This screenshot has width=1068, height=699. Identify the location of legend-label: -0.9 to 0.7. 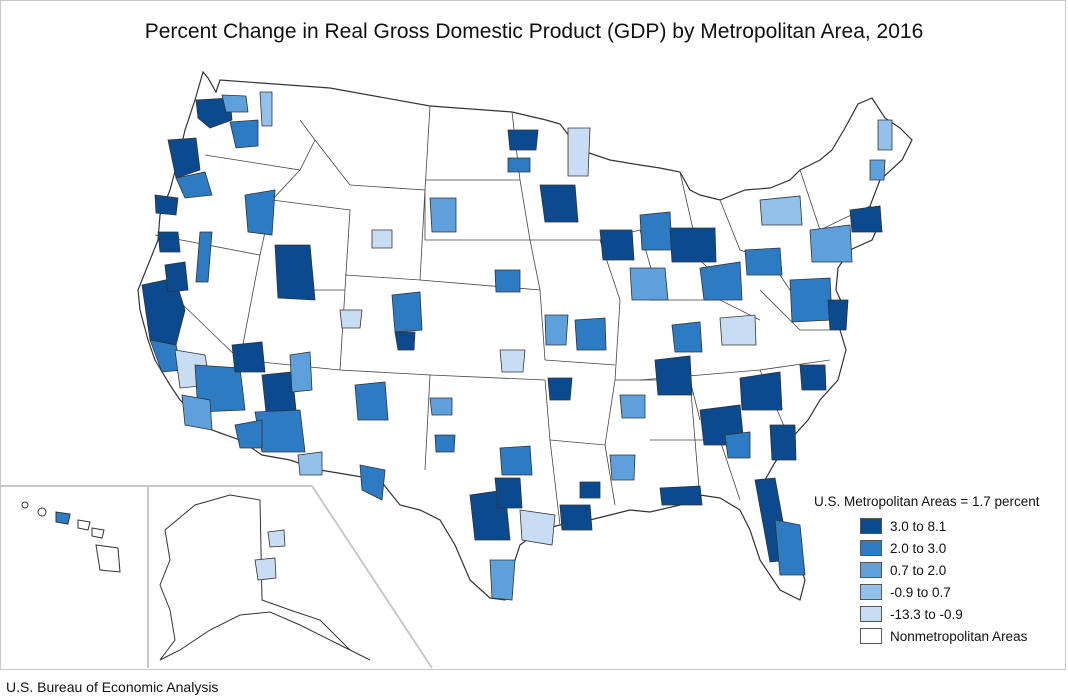
(920, 592).